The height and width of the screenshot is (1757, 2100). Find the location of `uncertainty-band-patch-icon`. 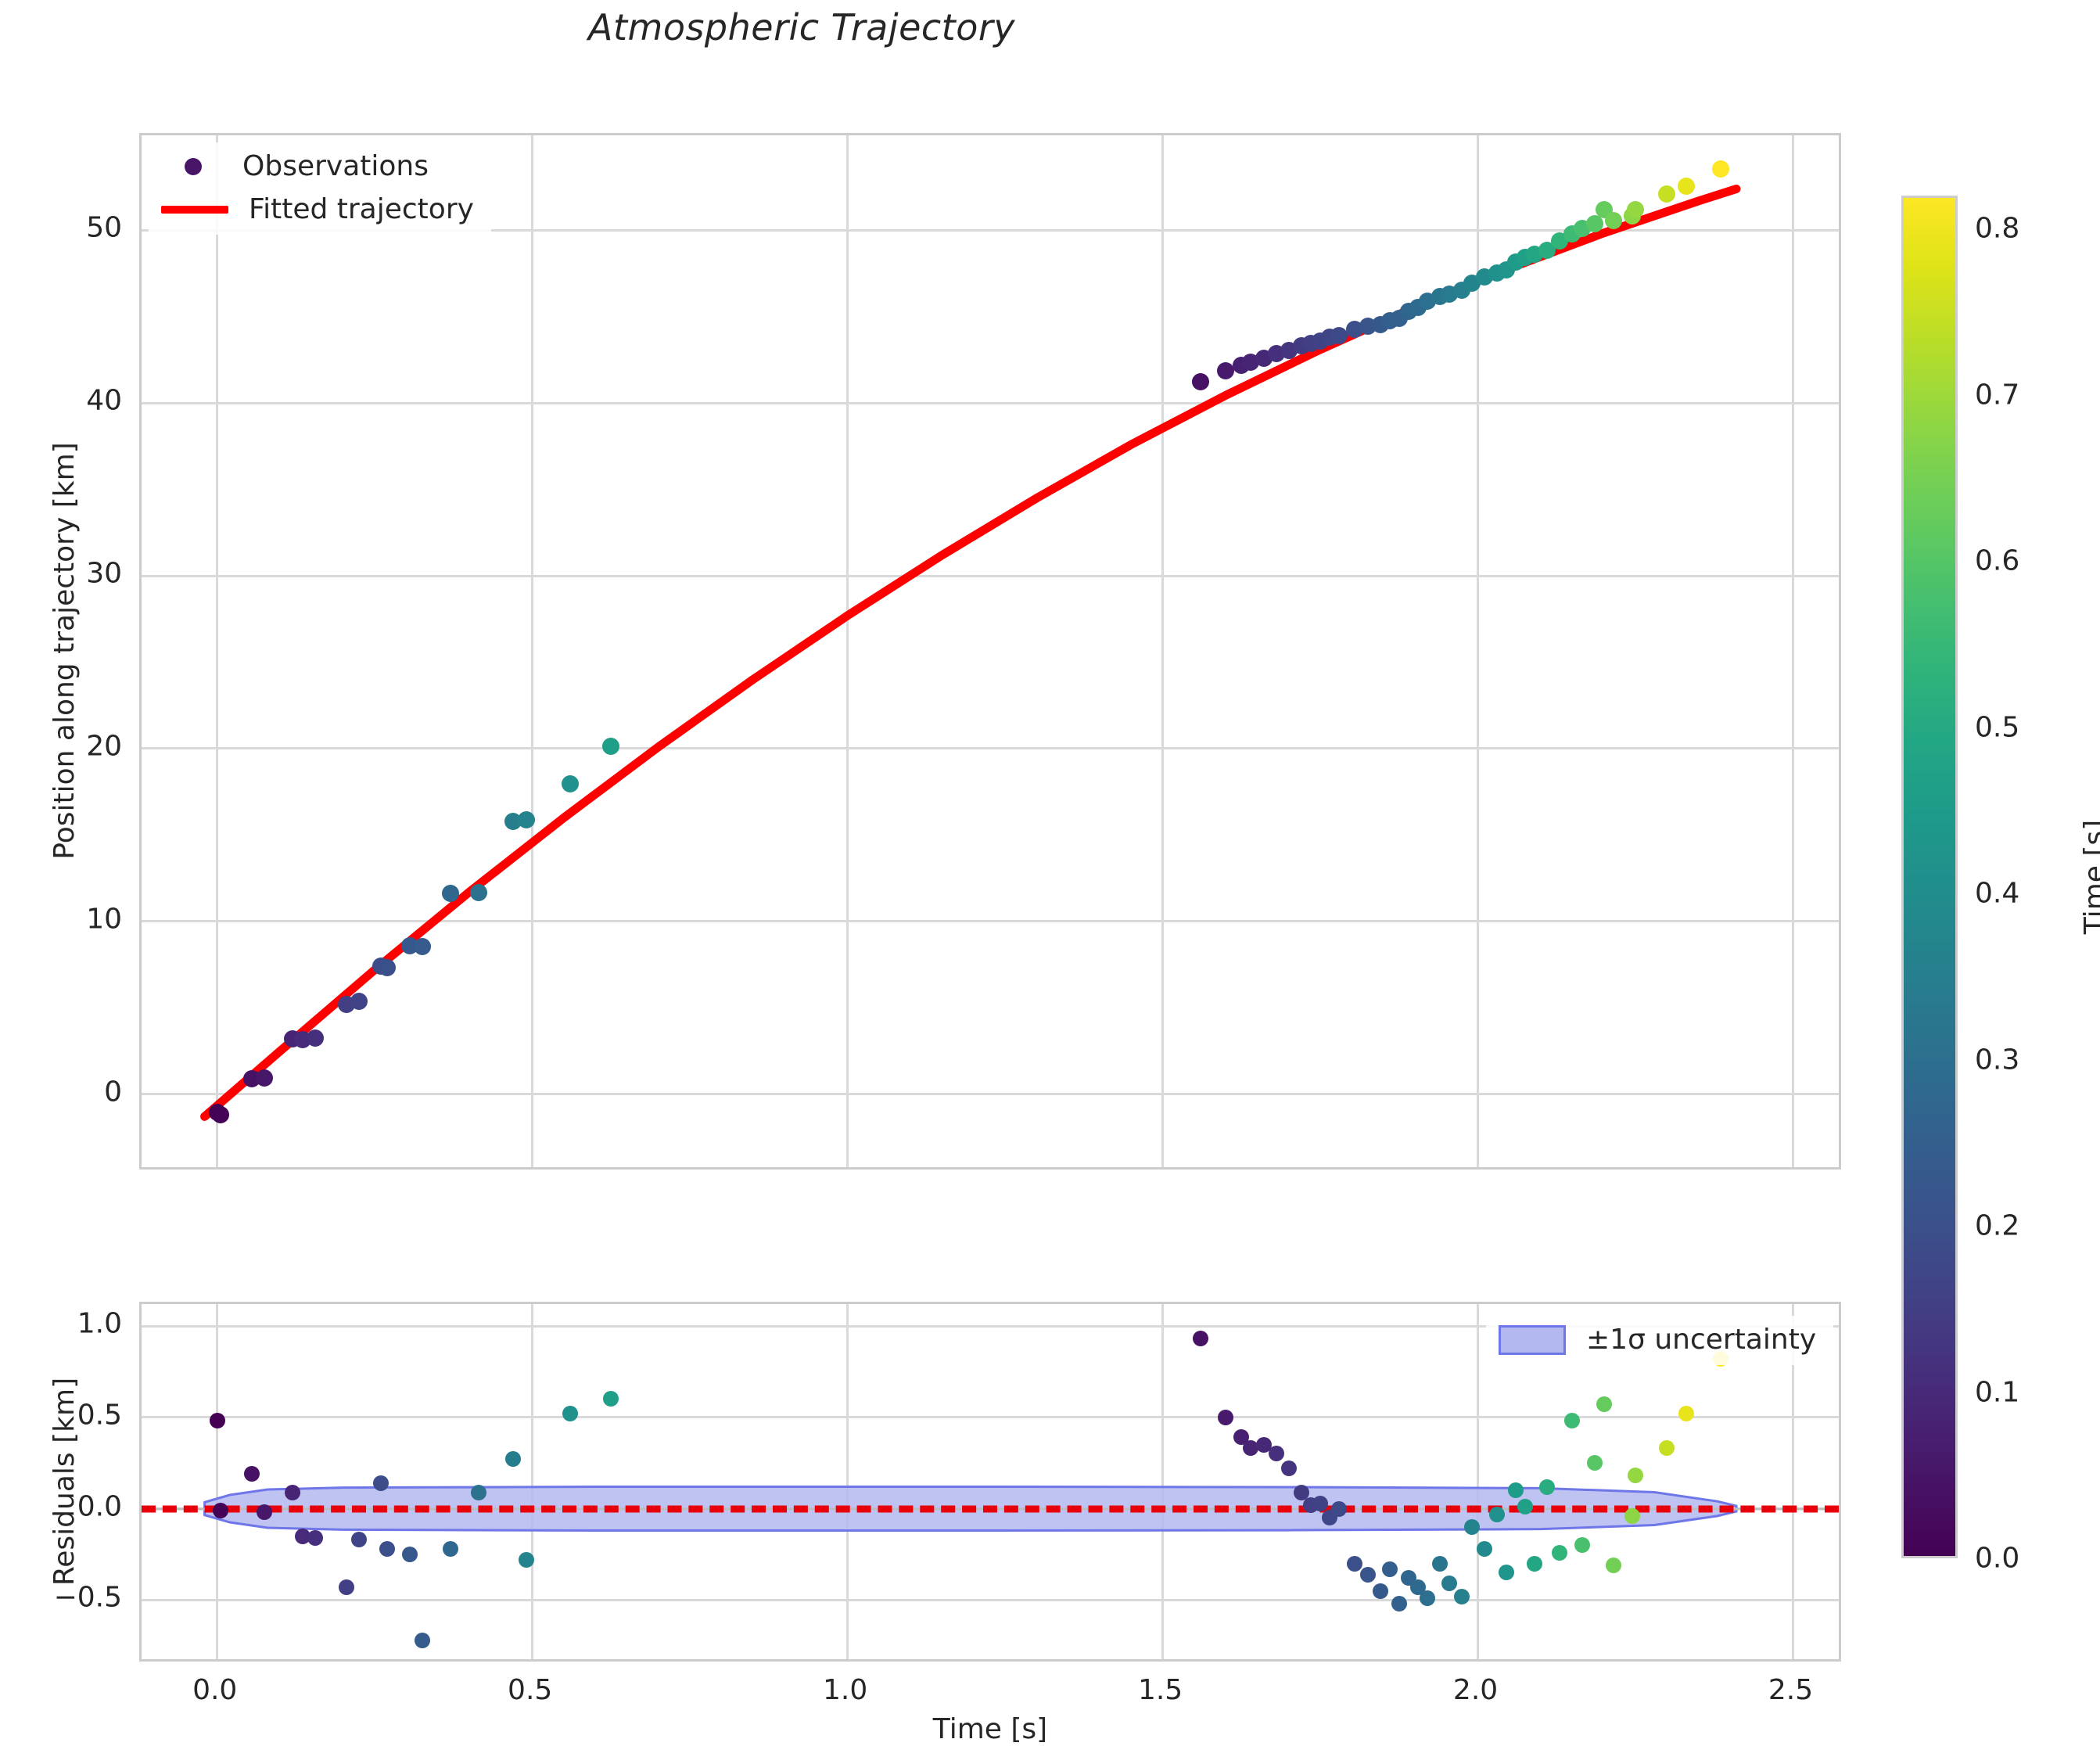

uncertainty-band-patch-icon is located at coordinates (1532, 1340).